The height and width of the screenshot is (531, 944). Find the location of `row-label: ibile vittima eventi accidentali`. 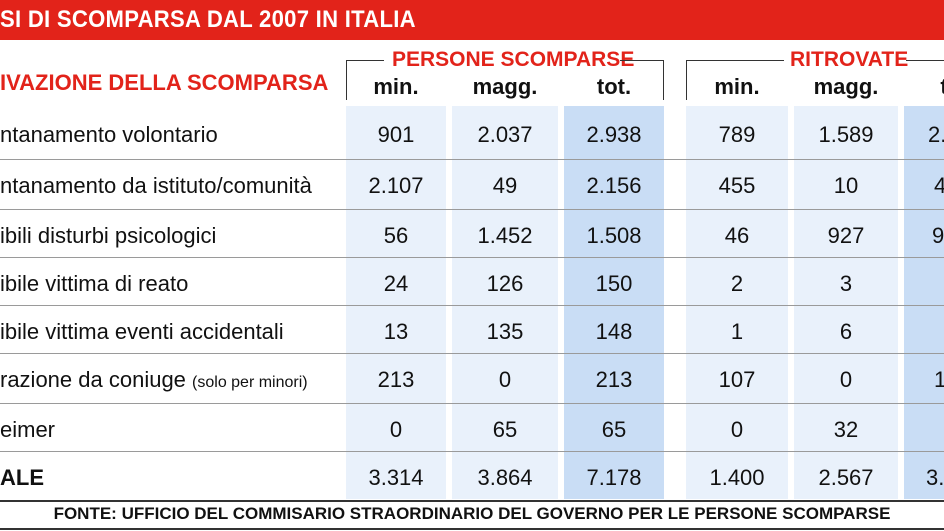

row-label: ibile vittima eventi accidentali is located at coordinates (142, 331).